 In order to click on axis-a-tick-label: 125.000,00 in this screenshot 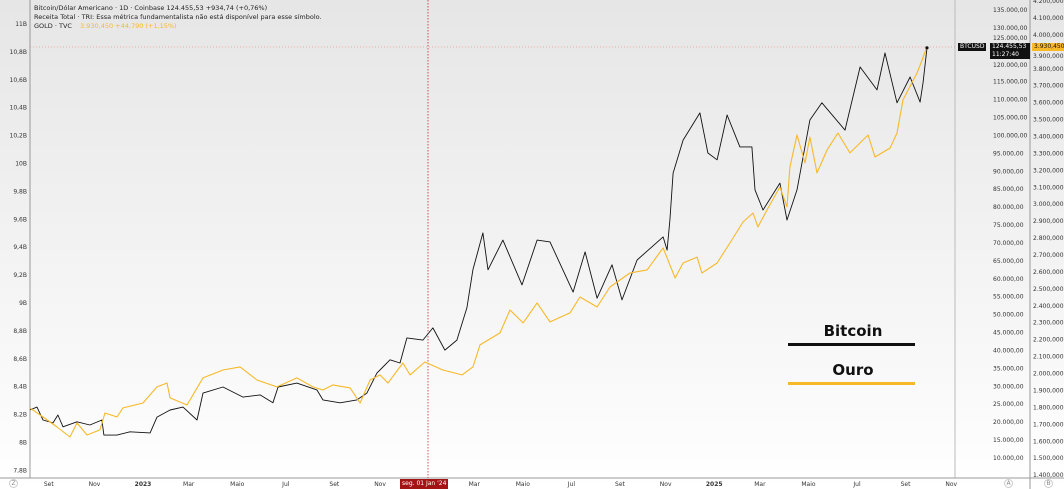, I will do `click(1010, 38)`.